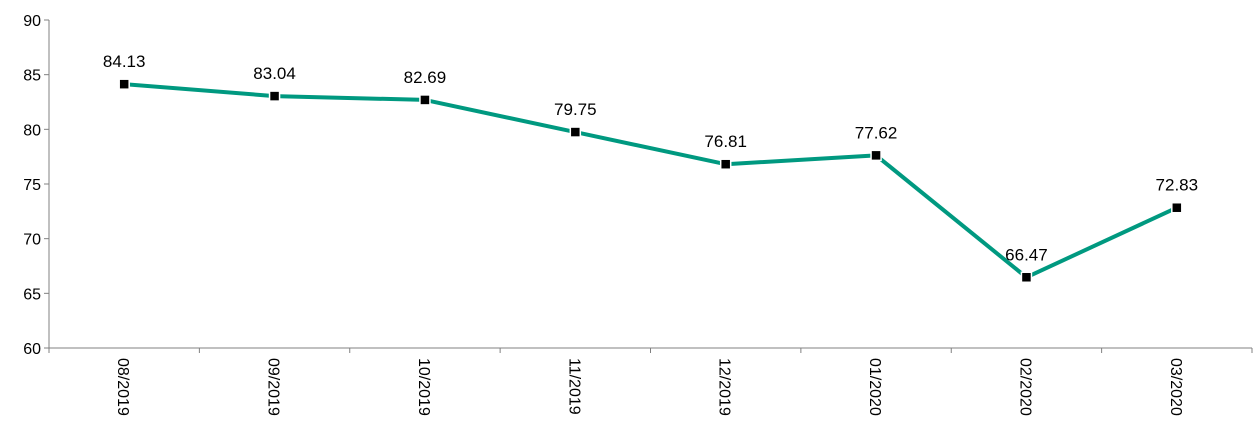  I want to click on data-label: 72.83, so click(1177, 185).